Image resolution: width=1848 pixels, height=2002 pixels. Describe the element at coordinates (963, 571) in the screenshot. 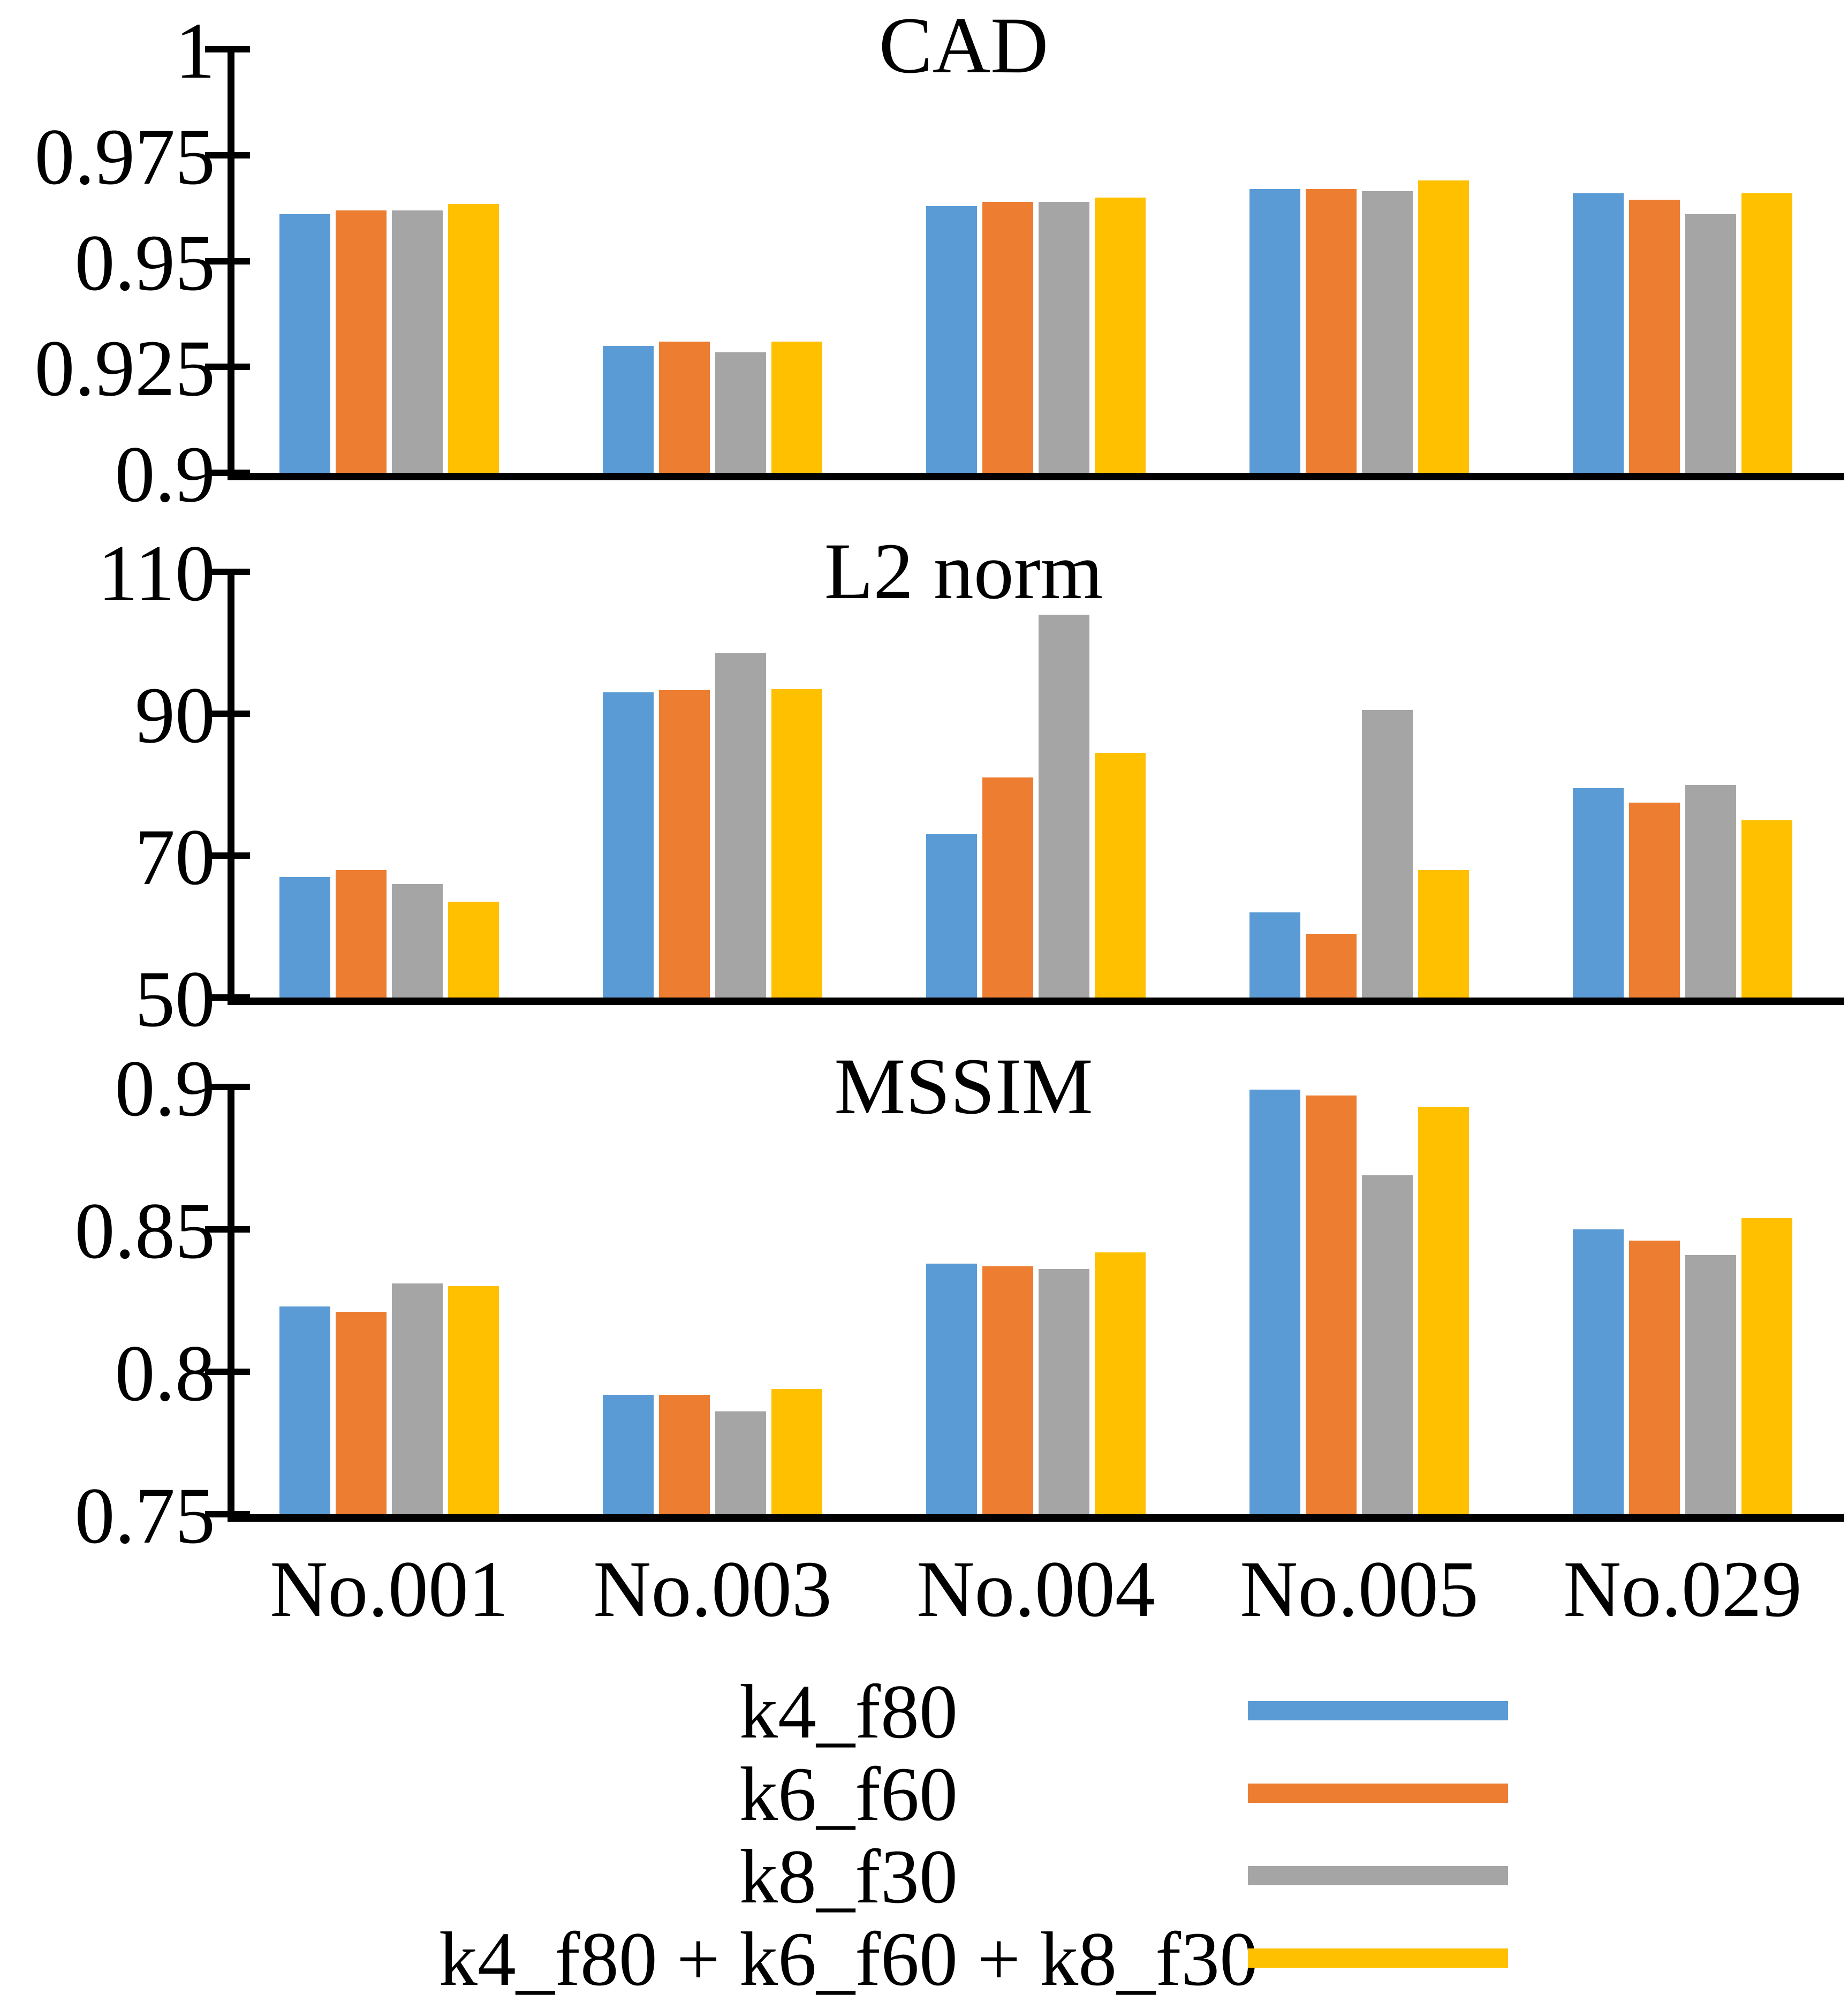

I see `chart-title: L2 norm` at that location.